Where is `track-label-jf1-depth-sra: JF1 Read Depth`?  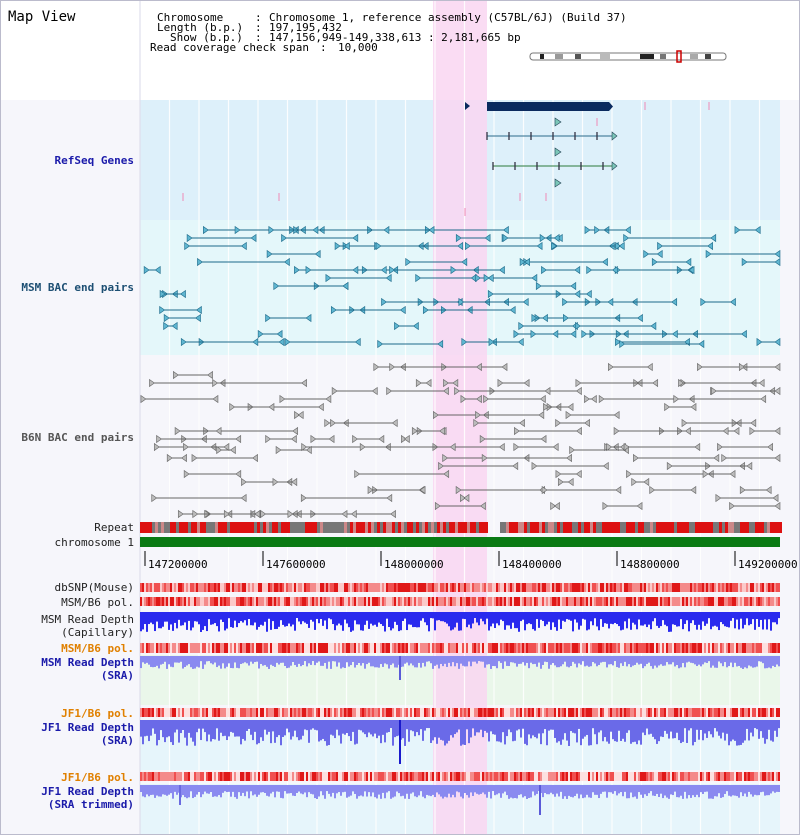
track-label-jf1-depth-sra: JF1 Read Depth is located at coordinates (87, 727).